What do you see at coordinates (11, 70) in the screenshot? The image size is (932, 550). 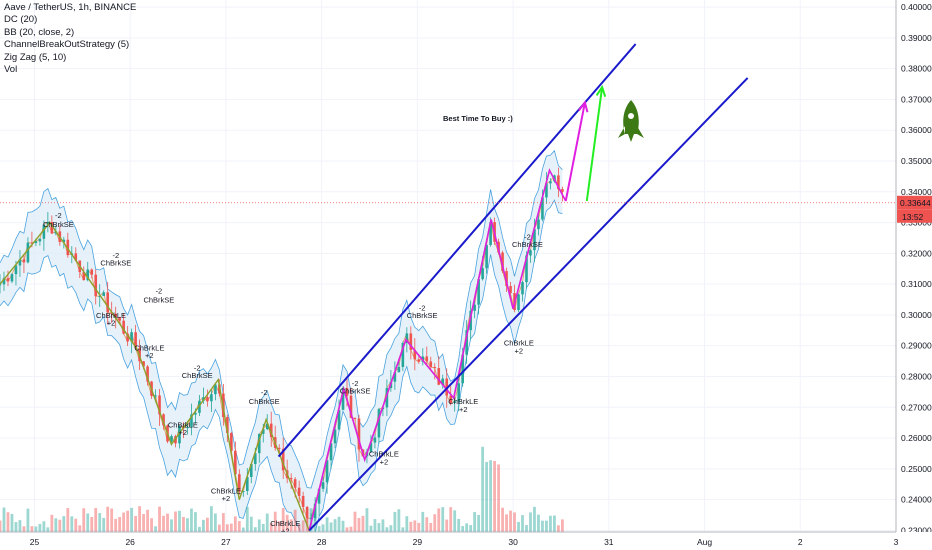 I see `legend-vol: Vol` at bounding box center [11, 70].